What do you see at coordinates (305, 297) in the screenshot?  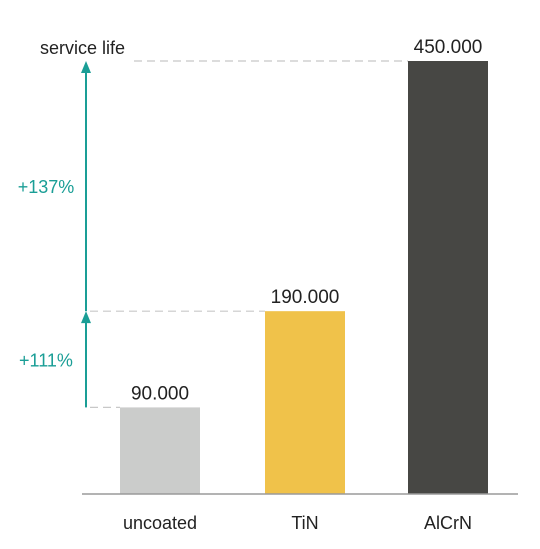 I see `value-label: 190.000` at bounding box center [305, 297].